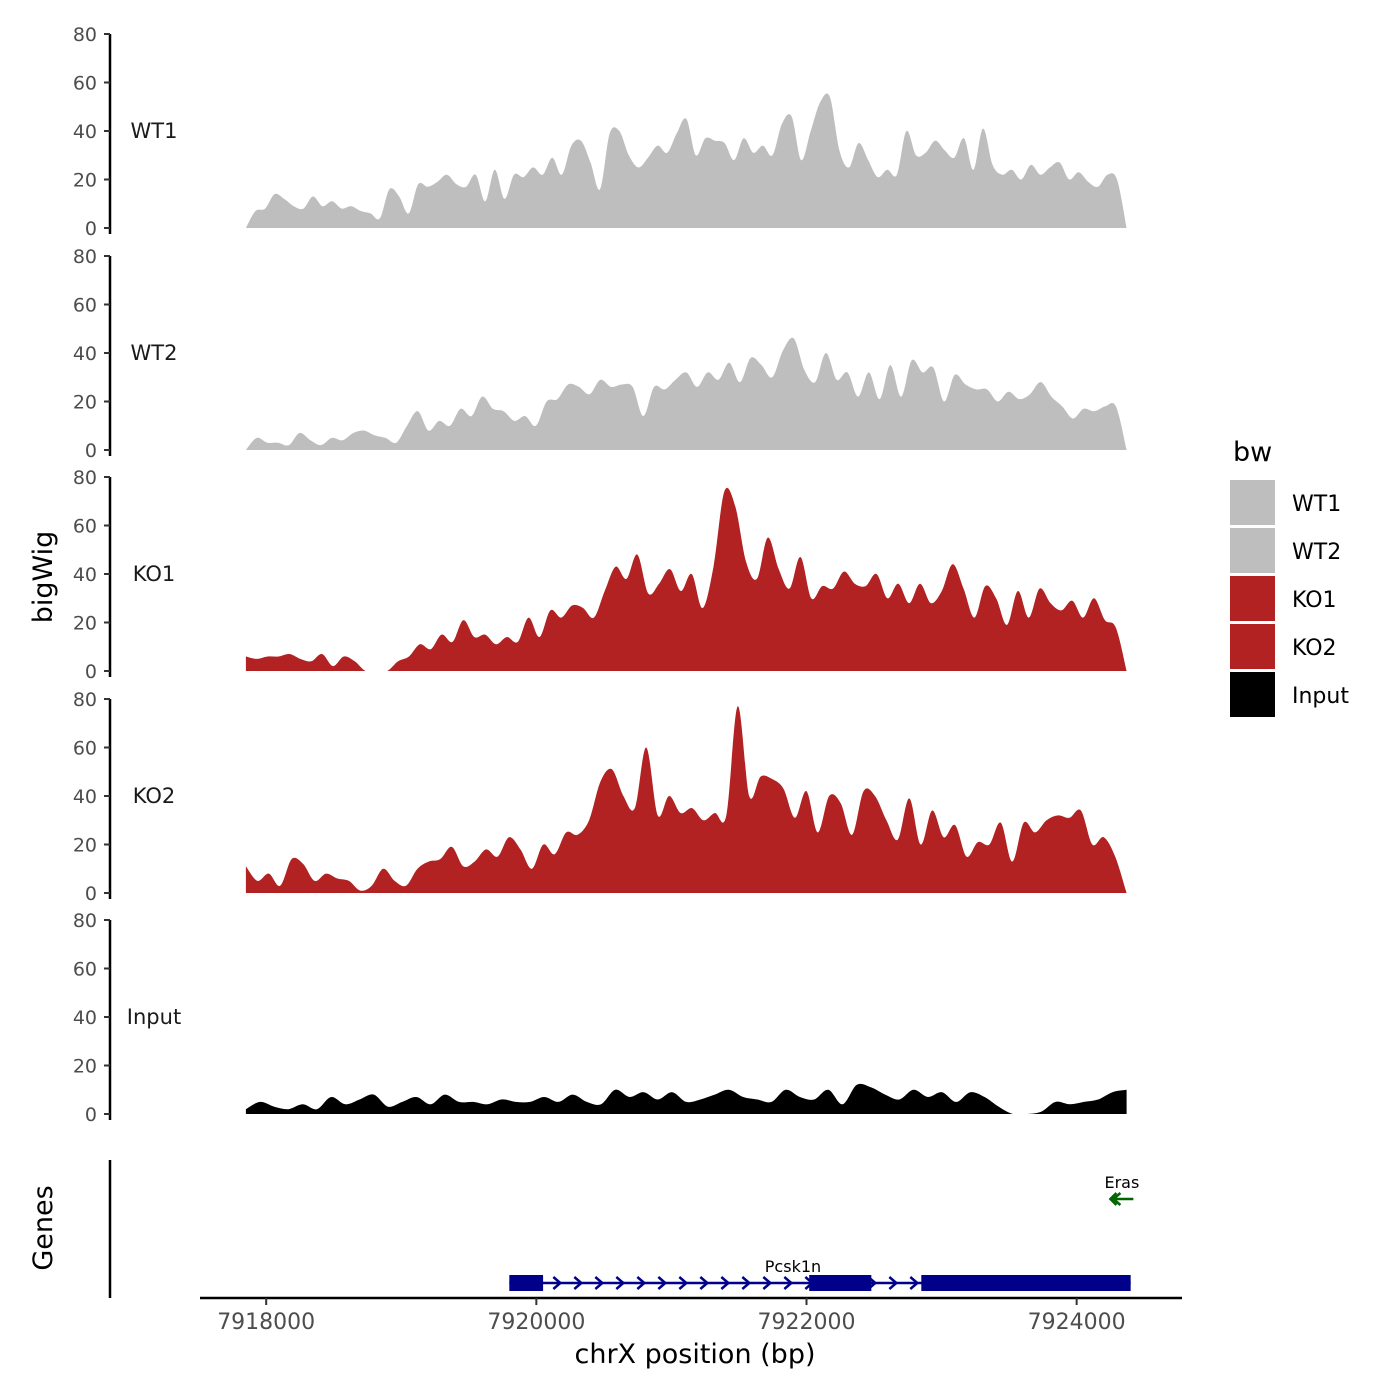  What do you see at coordinates (1320, 696) in the screenshot?
I see `legend-label-input: Input` at bounding box center [1320, 696].